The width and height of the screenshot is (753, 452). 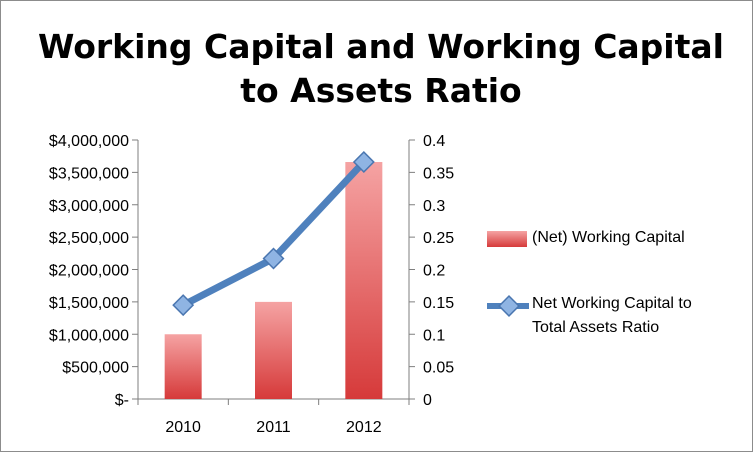 I want to click on left-tick-label: $2,000,000, so click(x=89, y=271).